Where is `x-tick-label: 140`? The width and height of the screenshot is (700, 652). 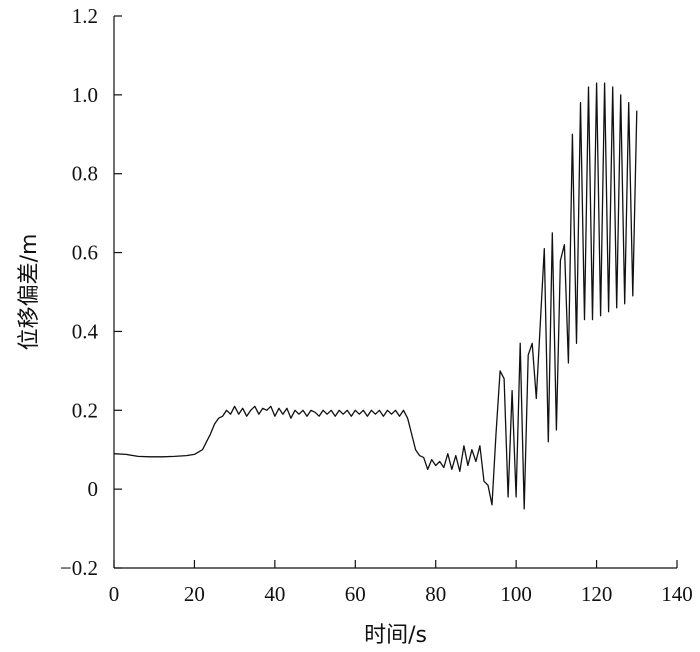
x-tick-label: 140 is located at coordinates (677, 594).